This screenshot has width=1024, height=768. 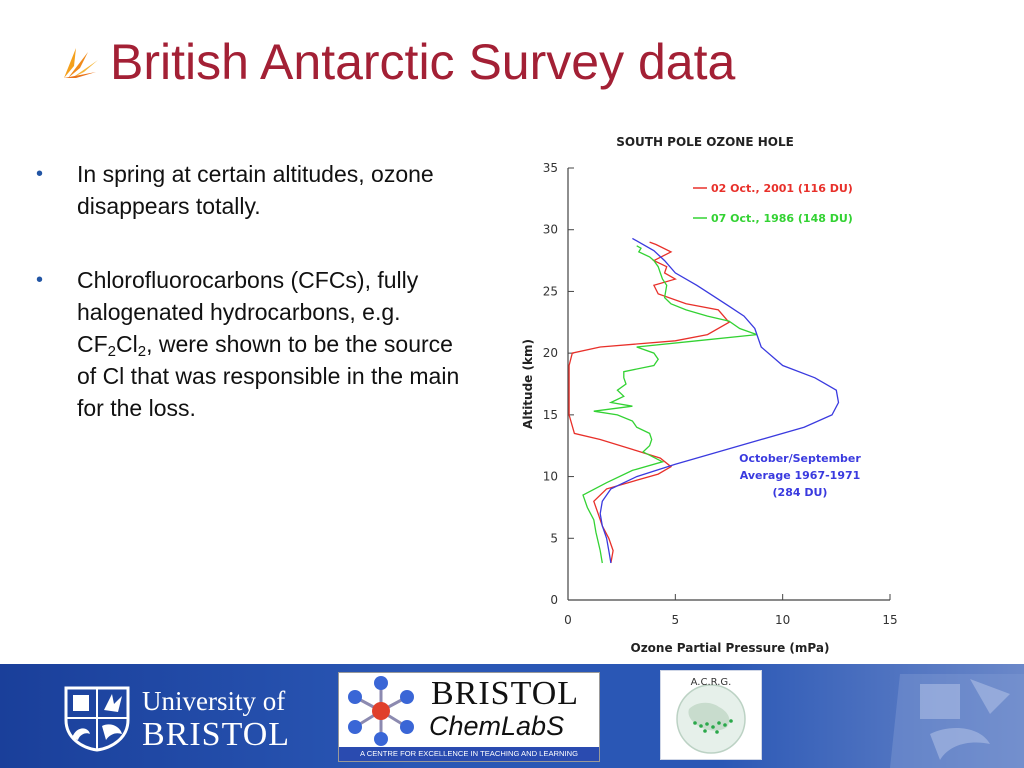 What do you see at coordinates (558, 384) in the screenshot?
I see `y-ticks: 0 5 10 15 20 25 30 35` at bounding box center [558, 384].